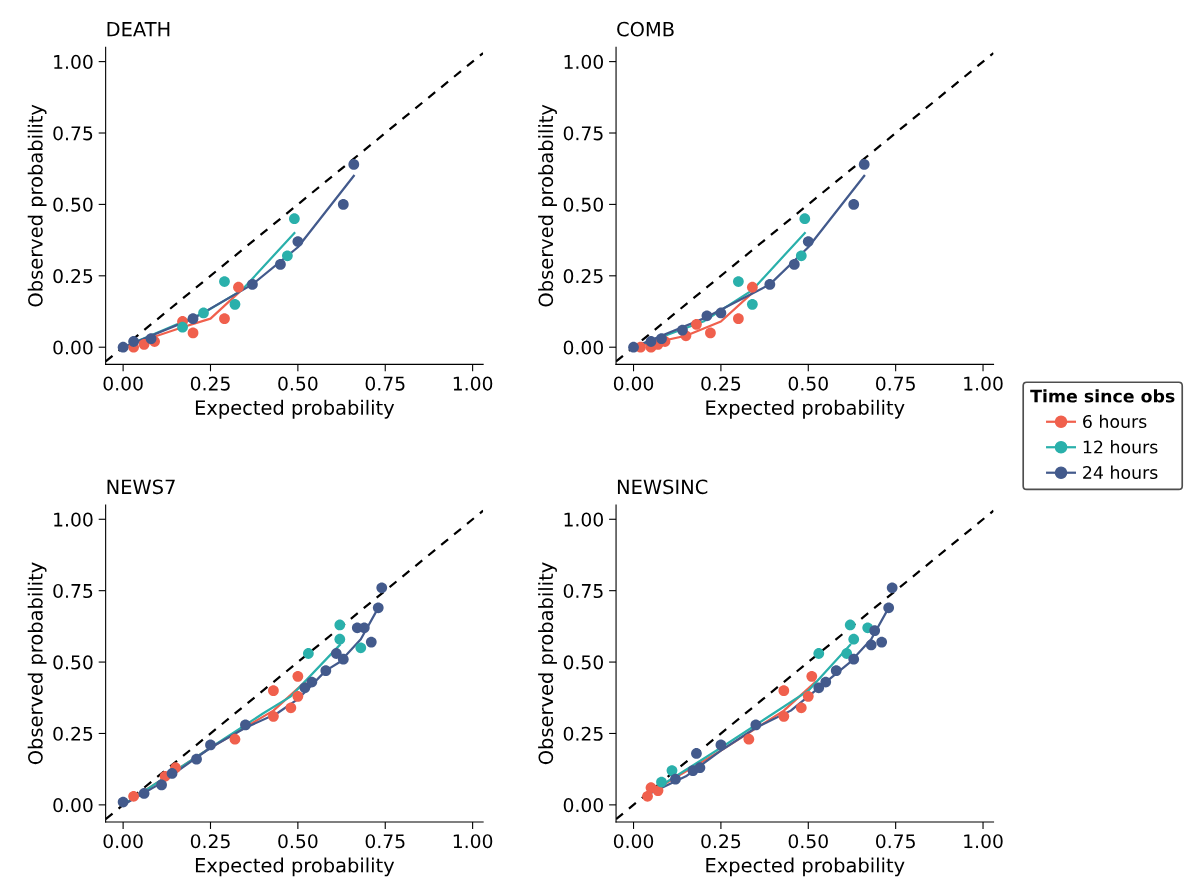  I want to click on legend-label: 24 hours, so click(1120, 472).